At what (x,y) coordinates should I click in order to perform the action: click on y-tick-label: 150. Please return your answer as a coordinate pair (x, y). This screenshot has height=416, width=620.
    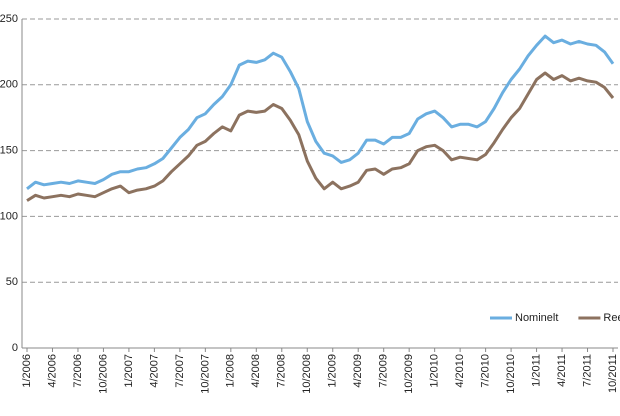
    Looking at the image, I should click on (9, 151).